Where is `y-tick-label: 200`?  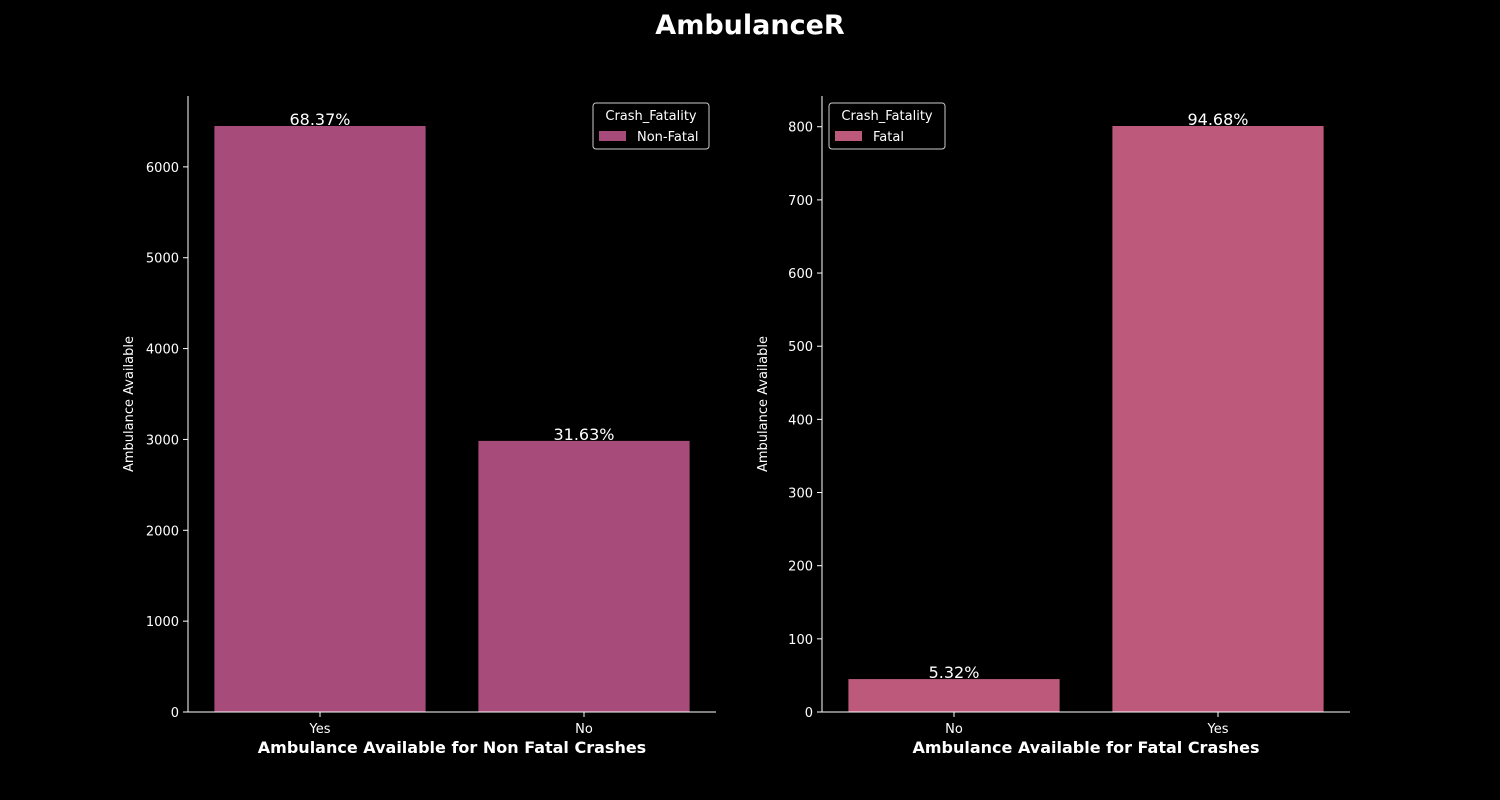
y-tick-label: 200 is located at coordinates (800, 567).